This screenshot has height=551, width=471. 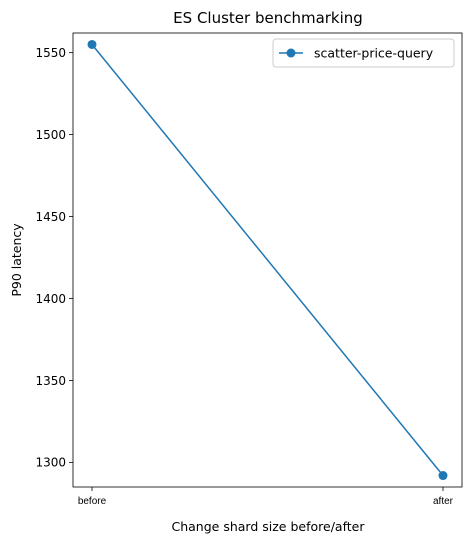 I want to click on legend-frame, so click(x=363, y=53).